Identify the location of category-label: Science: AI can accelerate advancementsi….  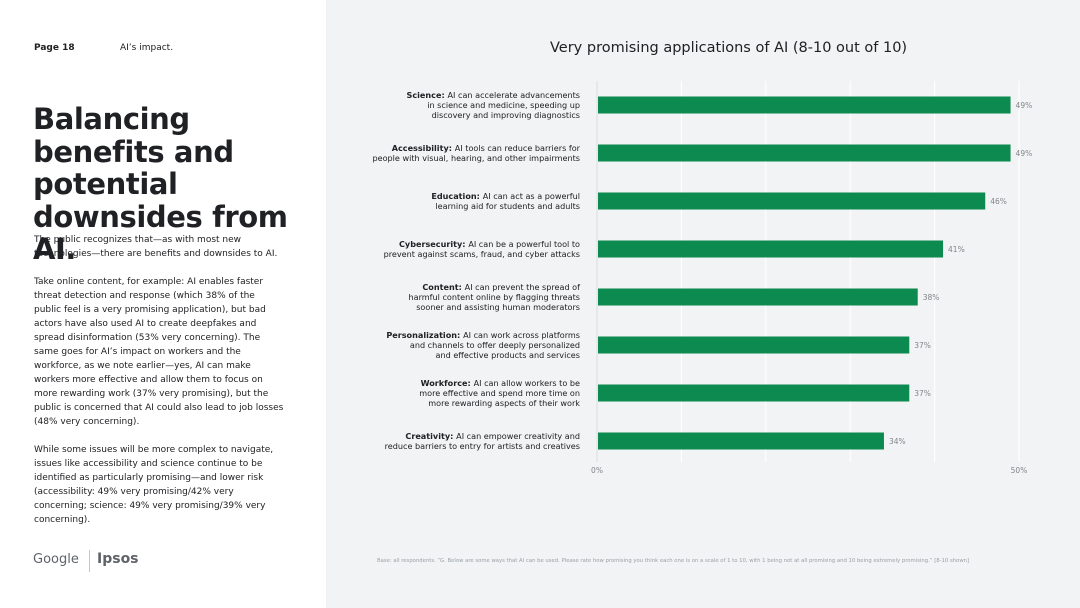
(493, 105).